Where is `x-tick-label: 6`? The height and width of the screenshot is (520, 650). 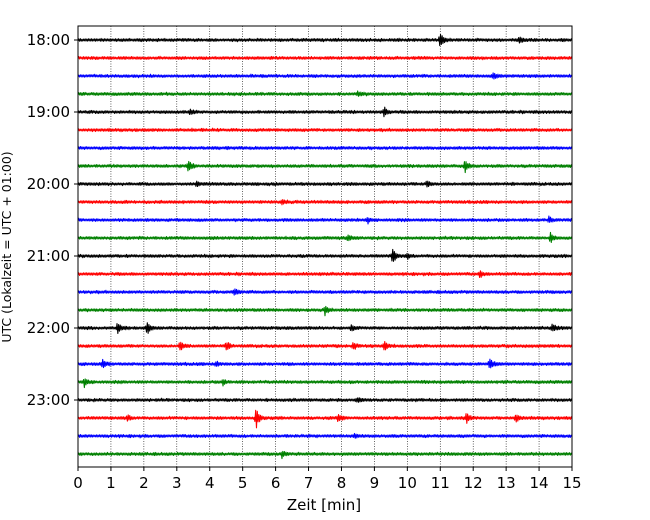
x-tick-label: 6 is located at coordinates (276, 483).